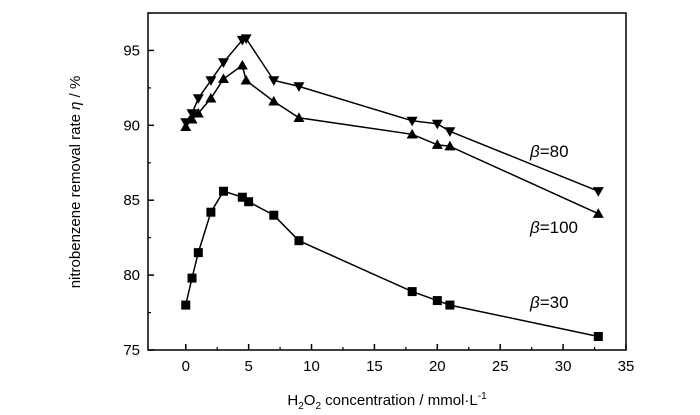 The image size is (700, 415). What do you see at coordinates (387, 401) in the screenshot?
I see `x-axis-label: H2O2 concentration / mmol·L-1` at bounding box center [387, 401].